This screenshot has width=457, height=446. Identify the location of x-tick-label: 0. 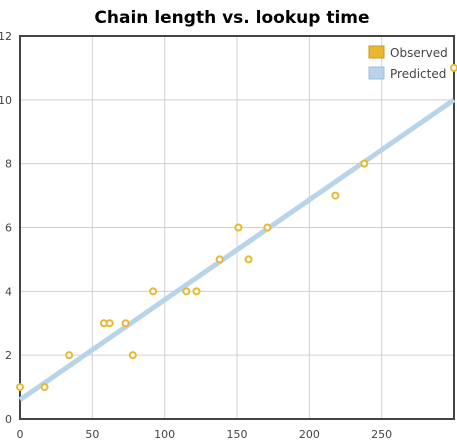
(20, 434).